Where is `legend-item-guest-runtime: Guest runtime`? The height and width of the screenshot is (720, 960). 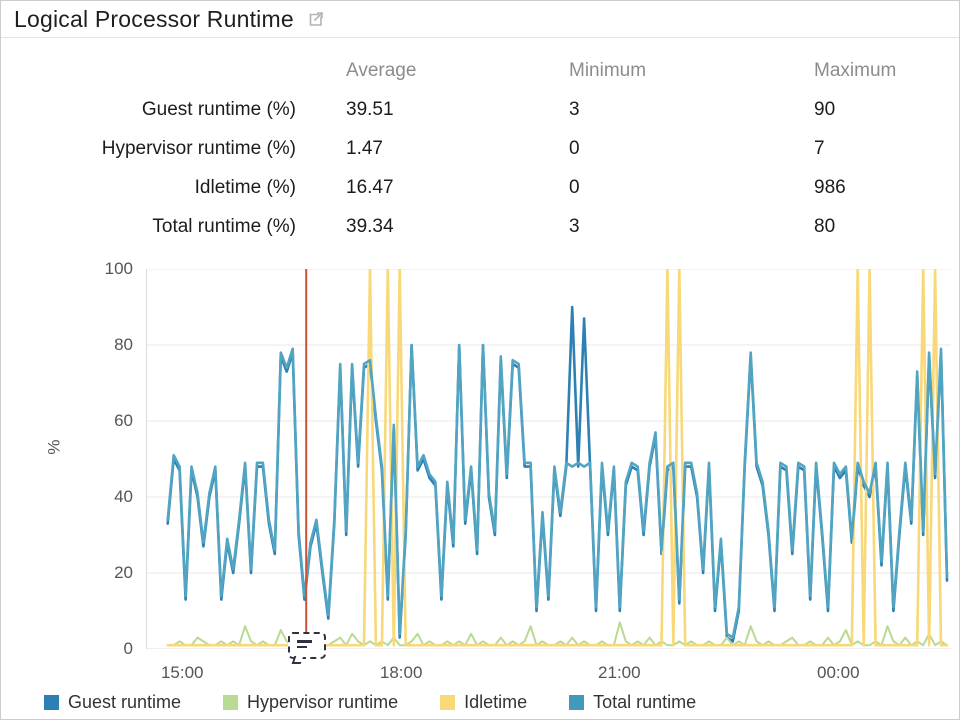 legend-item-guest-runtime: Guest runtime is located at coordinates (112, 702).